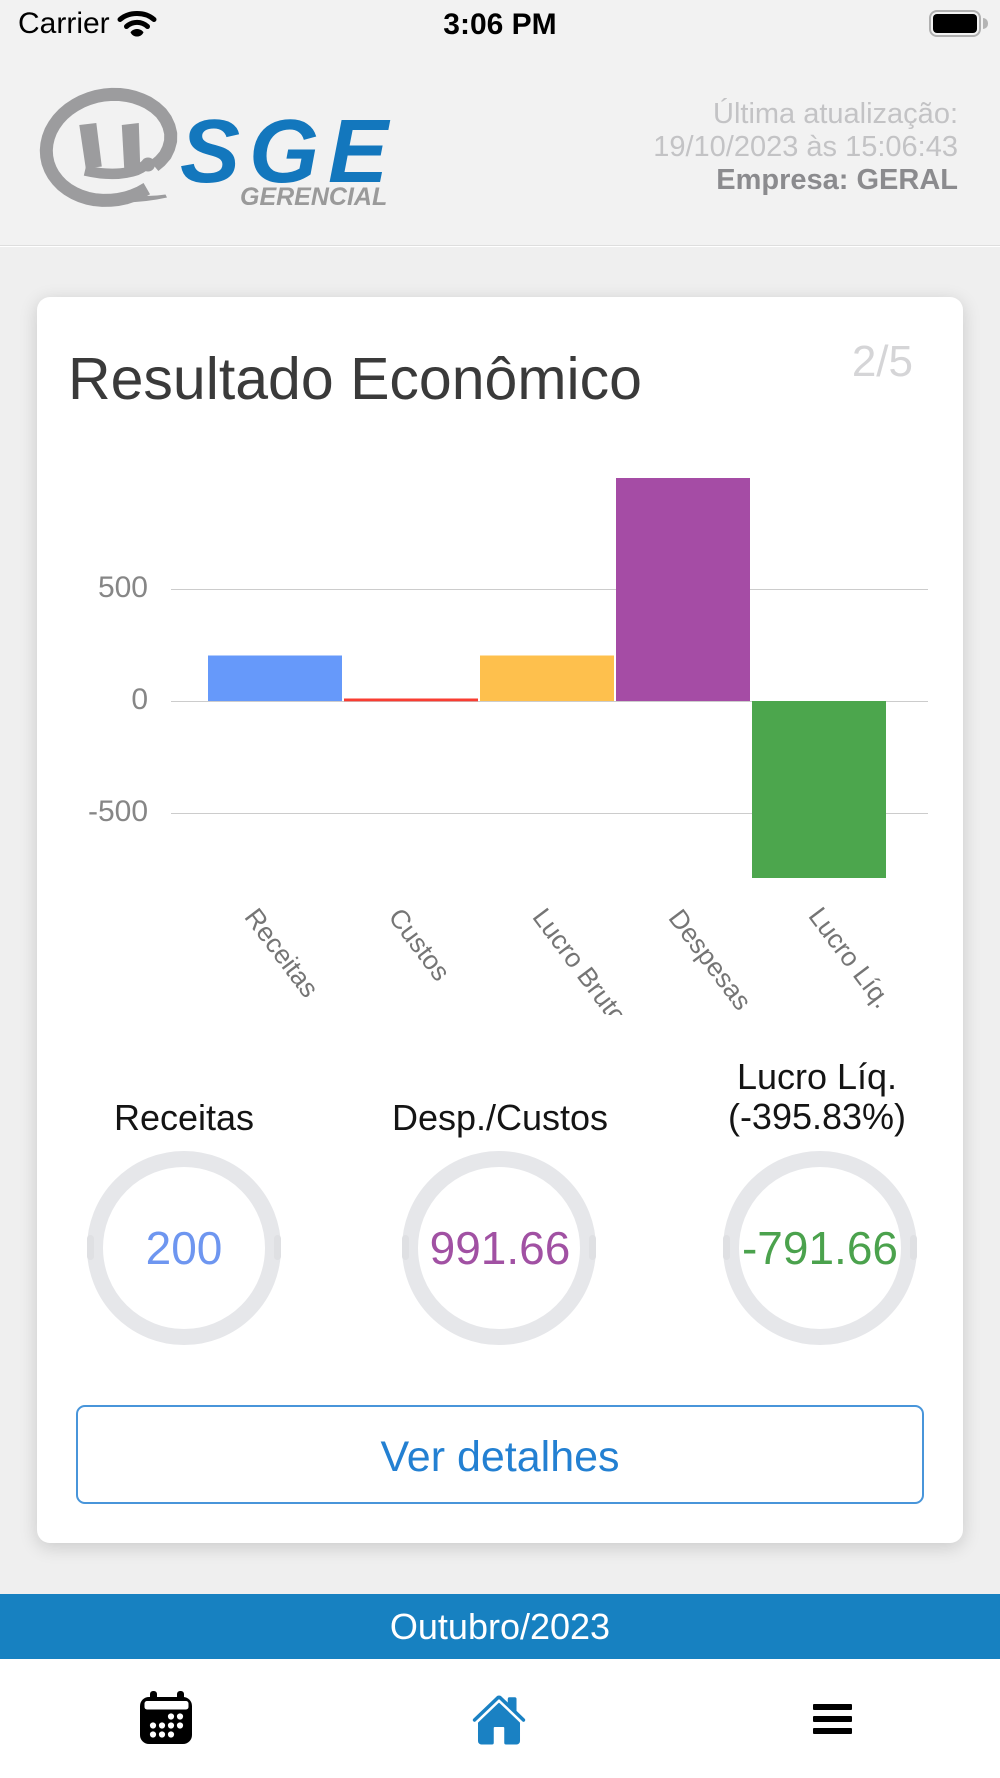 The height and width of the screenshot is (1778, 1000). Describe the element at coordinates (580, 959) in the screenshot. I see `svg-text: Lucro Bruto` at that location.